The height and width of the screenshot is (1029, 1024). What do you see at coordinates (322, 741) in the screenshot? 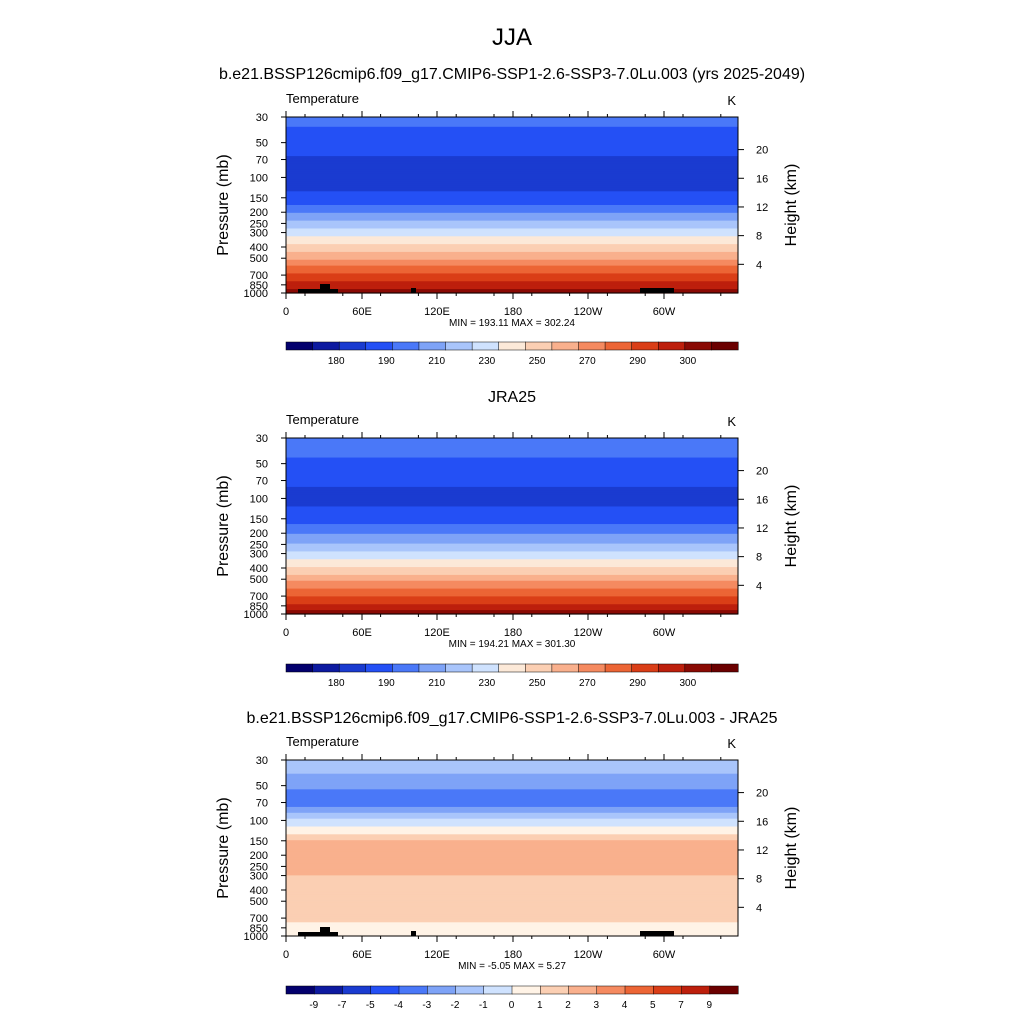
I see `variable-label: Temperature` at bounding box center [322, 741].